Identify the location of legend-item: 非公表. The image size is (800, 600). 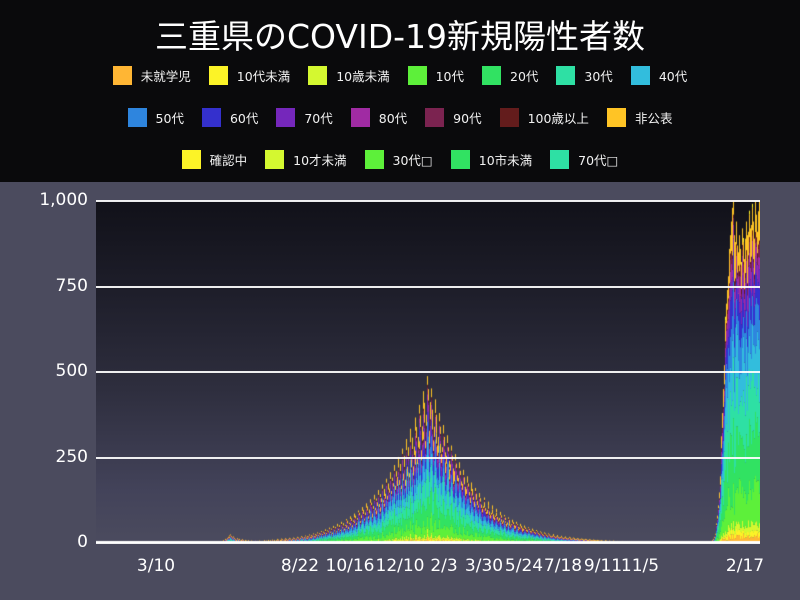
(639, 117).